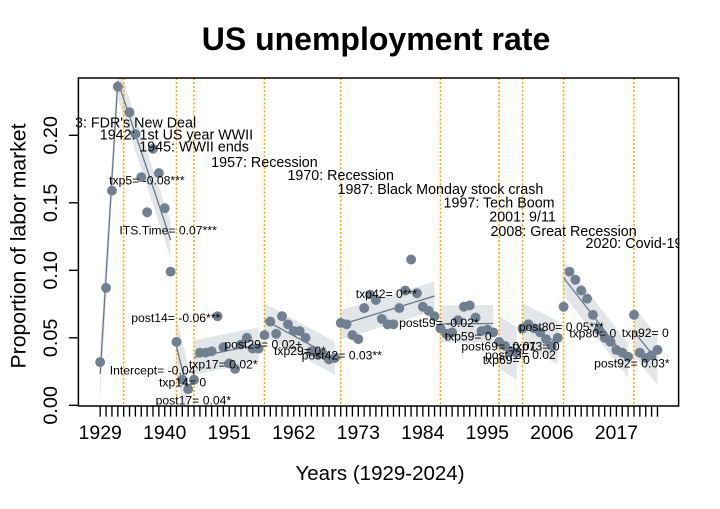  Describe the element at coordinates (19, 245) in the screenshot. I see `svg-text: Proportion of labor market` at that location.